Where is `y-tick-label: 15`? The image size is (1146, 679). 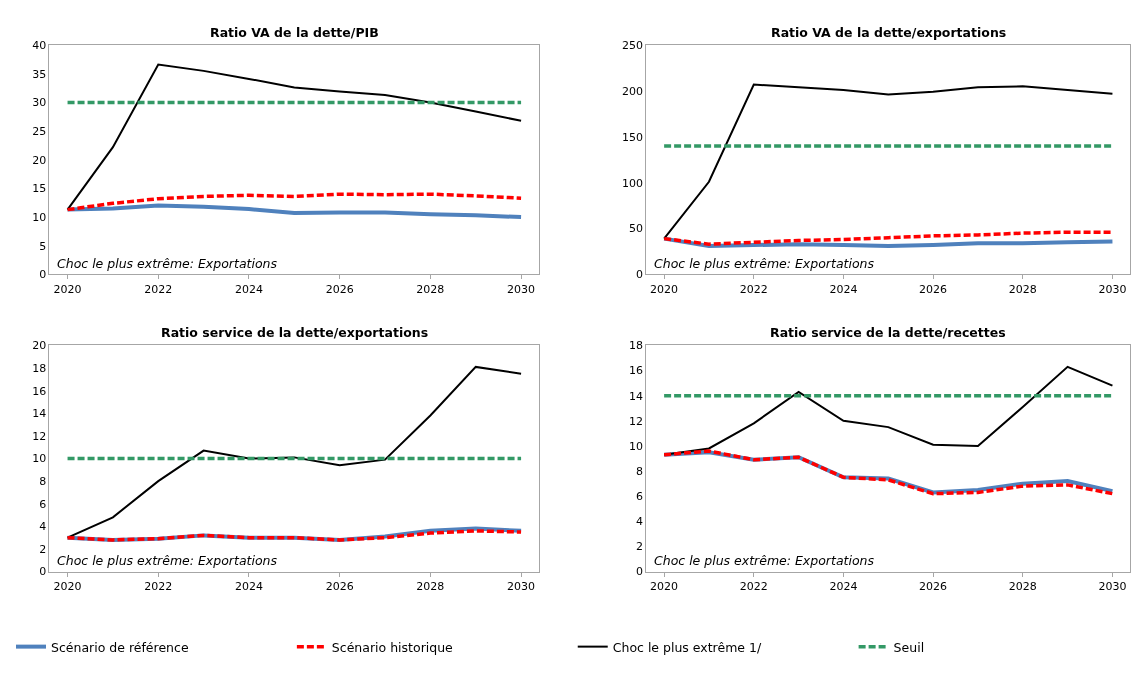
y-tick-label: 15 is located at coordinates (39, 189).